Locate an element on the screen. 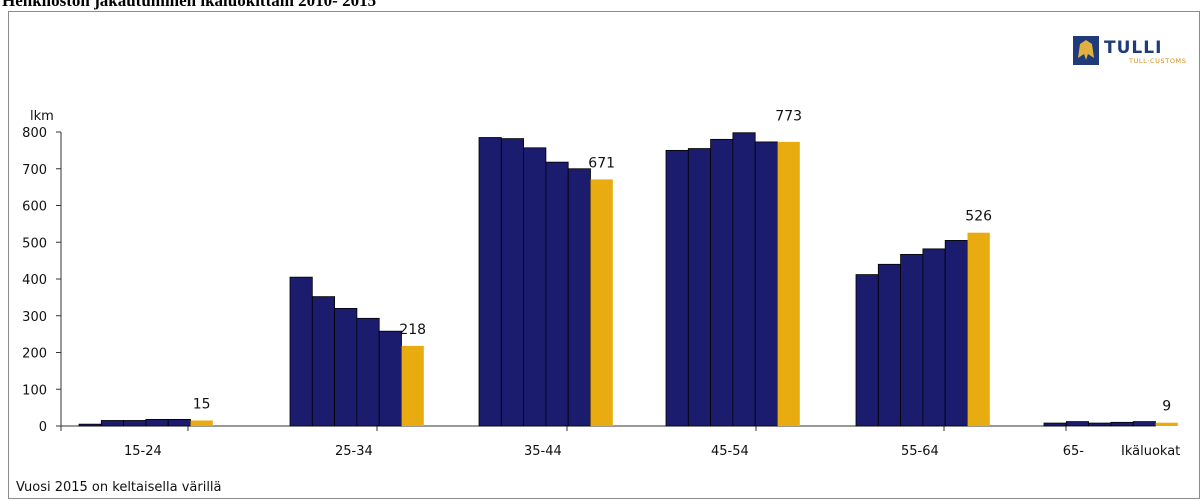  y-tick-label: 500 is located at coordinates (34, 243).